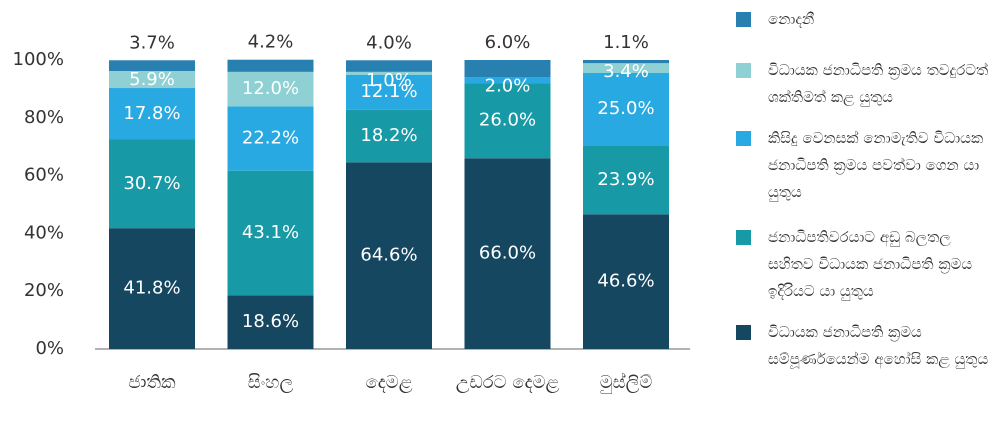 This screenshot has height=421, width=1004. I want to click on value-label: 3.4%, so click(626, 71).